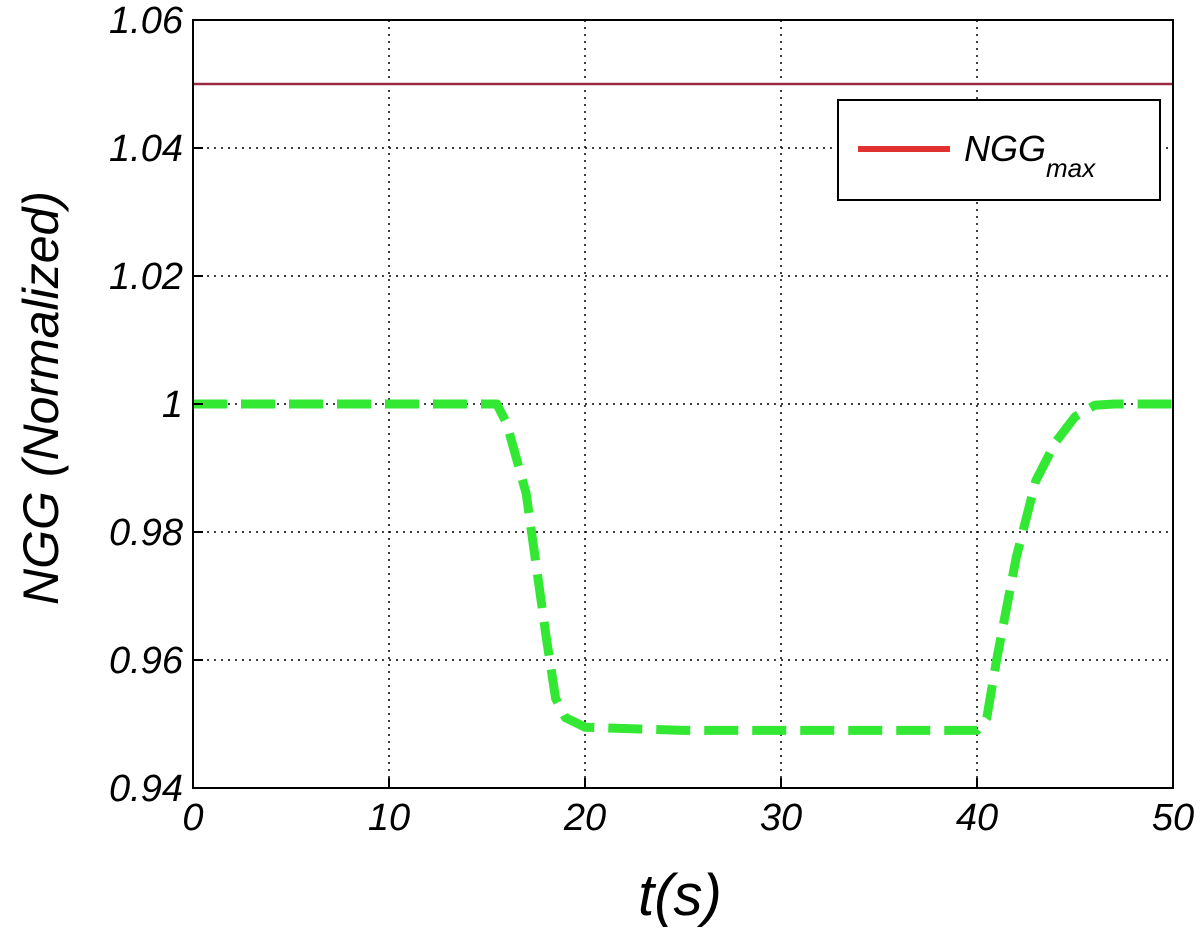  Describe the element at coordinates (192, 818) in the screenshot. I see `x-tick-label: 0` at that location.